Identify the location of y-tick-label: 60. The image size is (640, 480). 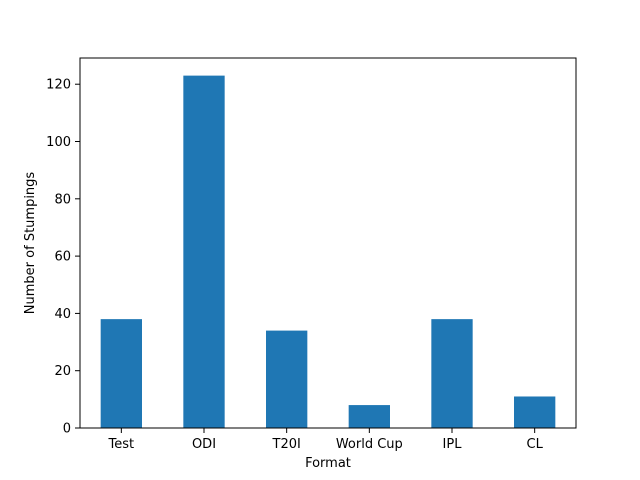
(62, 257).